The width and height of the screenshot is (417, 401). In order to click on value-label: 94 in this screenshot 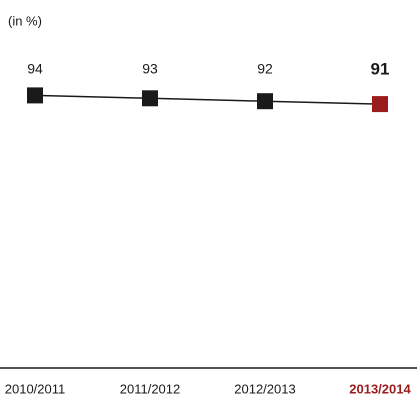, I will do `click(35, 69)`.